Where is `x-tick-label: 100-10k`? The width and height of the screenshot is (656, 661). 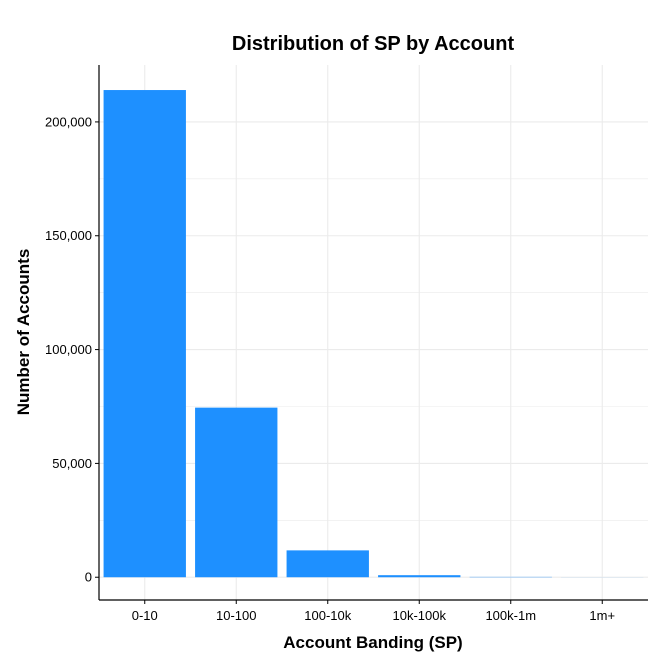 x-tick-label: 100-10k is located at coordinates (327, 615).